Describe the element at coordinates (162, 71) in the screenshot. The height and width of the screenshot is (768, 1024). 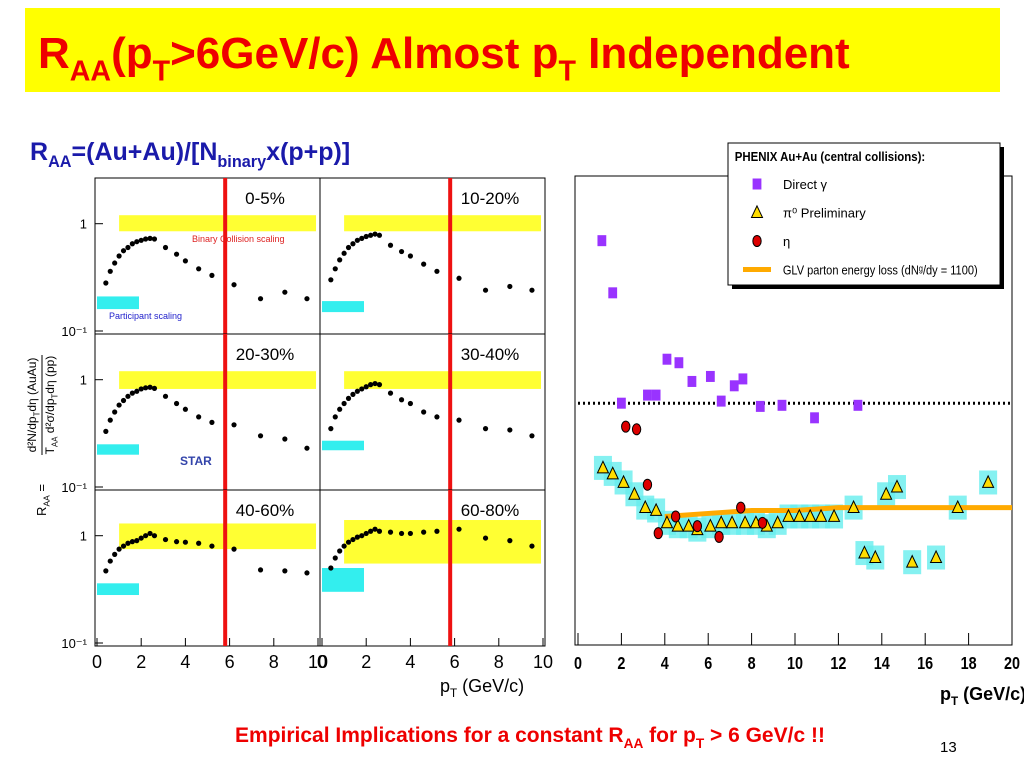
I see `slide-title-part: T` at that location.